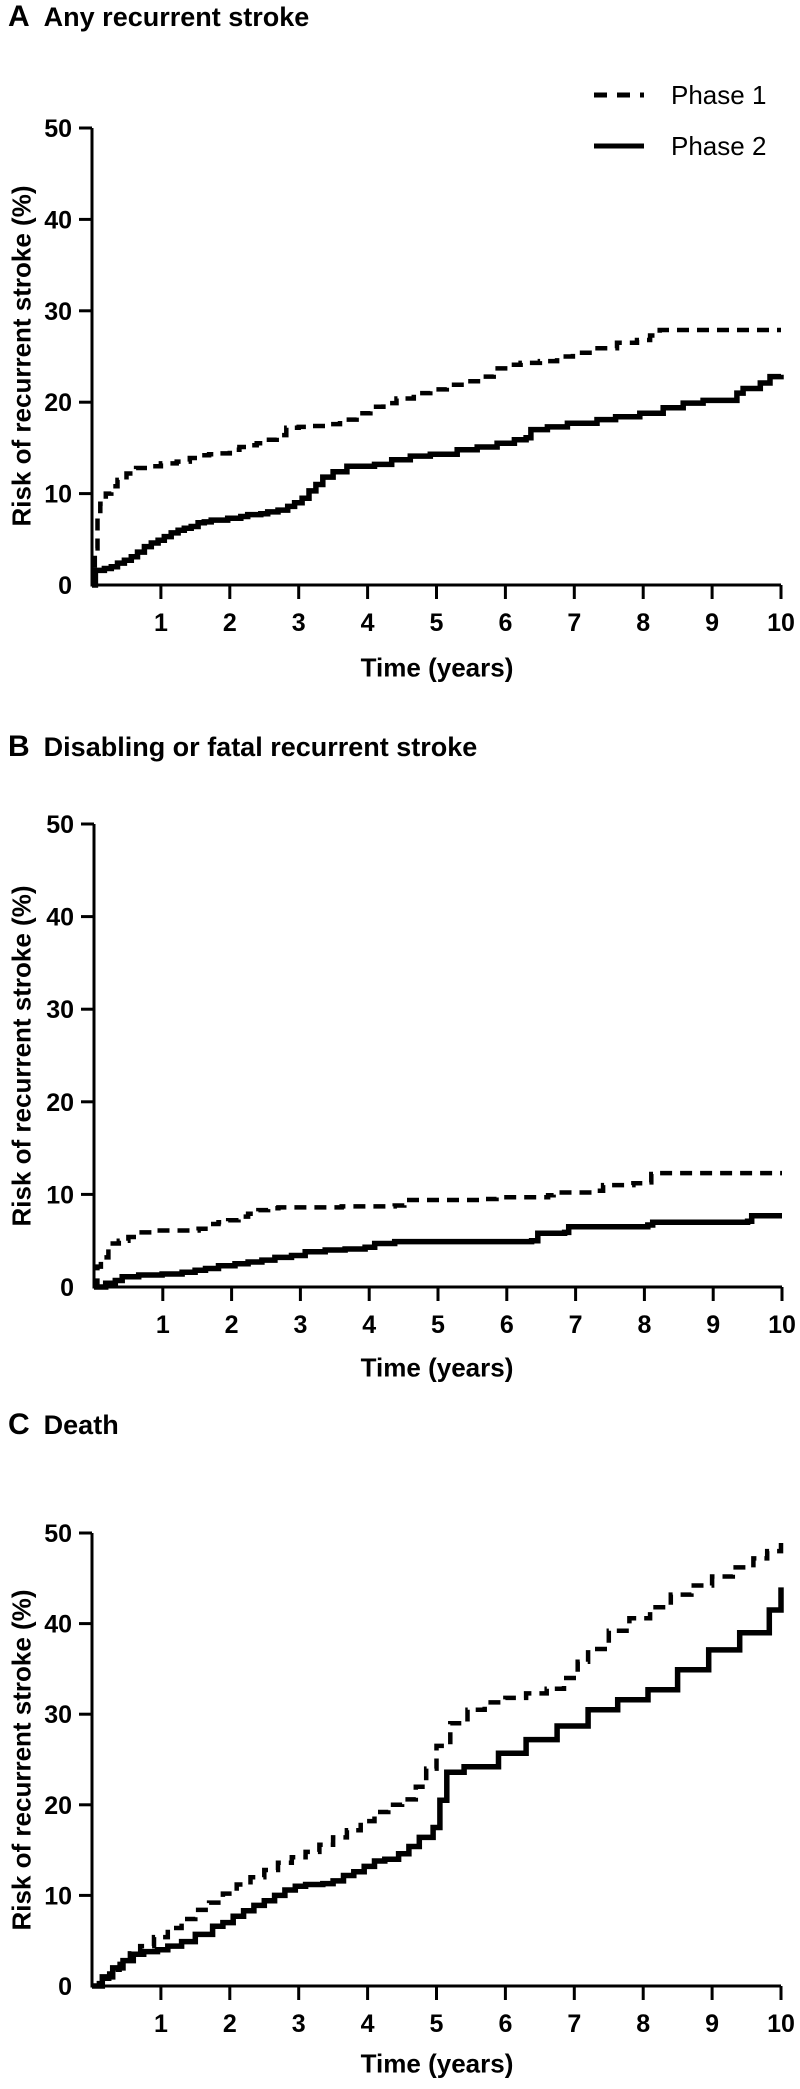 The width and height of the screenshot is (800, 2089). I want to click on legend-label-phase-2: Phase 2, so click(719, 145).